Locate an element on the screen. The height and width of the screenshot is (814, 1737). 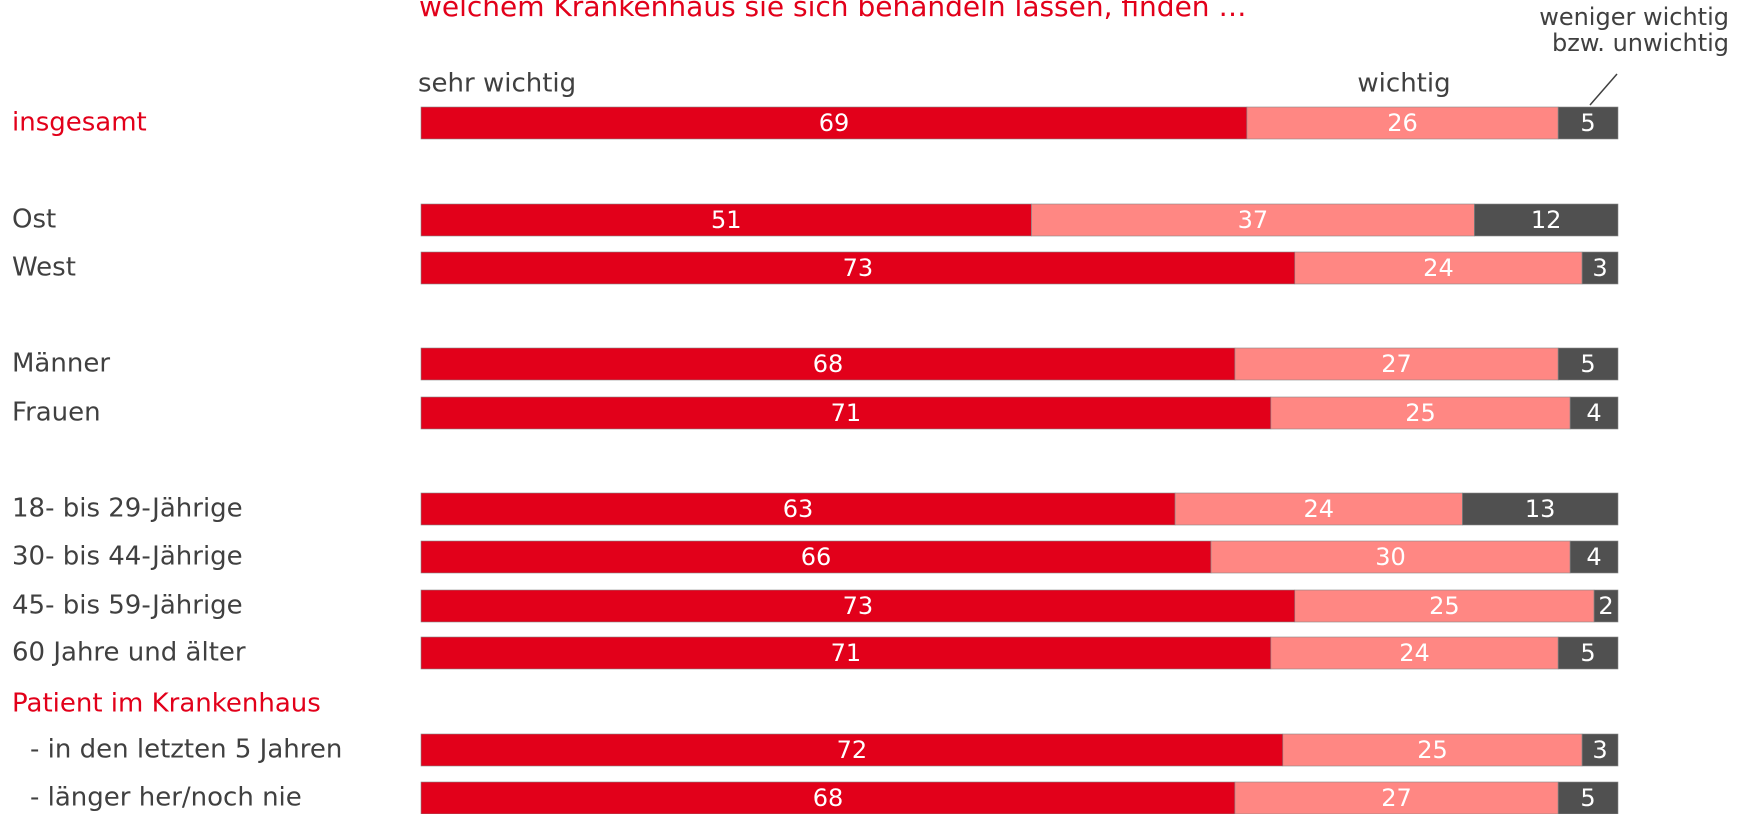
category-label: insgesamt is located at coordinates (79, 123).